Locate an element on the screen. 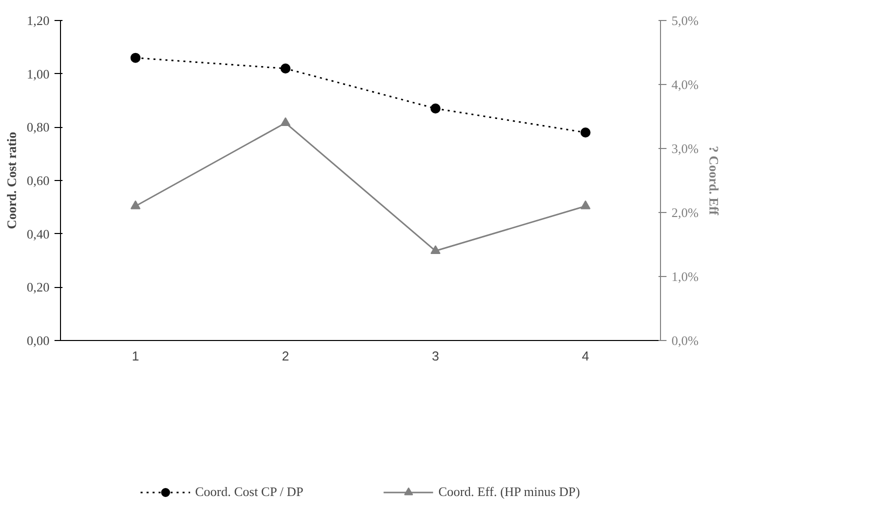 The width and height of the screenshot is (895, 511). y-axis-title: Coord. Cost ratio is located at coordinates (11, 181).